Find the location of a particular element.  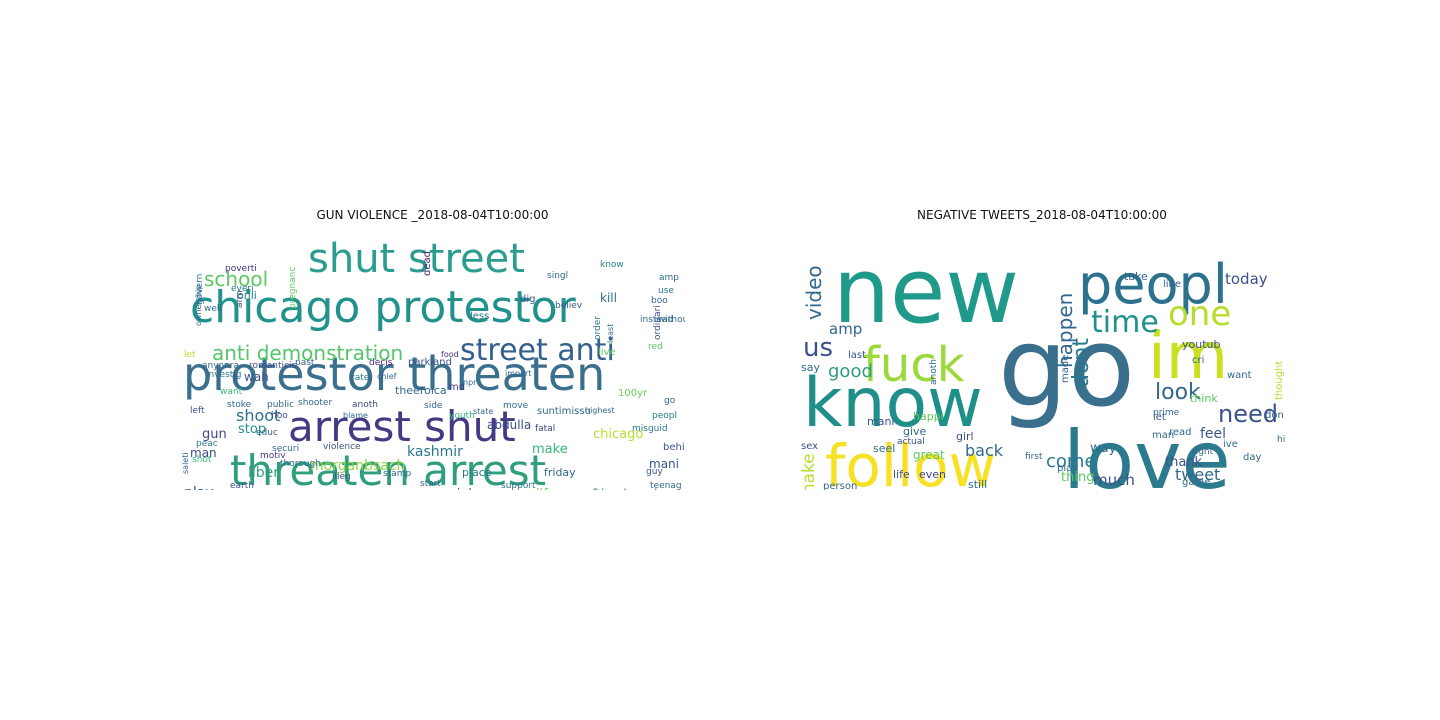

negative-tweets-word-want: want is located at coordinates (1239, 375).